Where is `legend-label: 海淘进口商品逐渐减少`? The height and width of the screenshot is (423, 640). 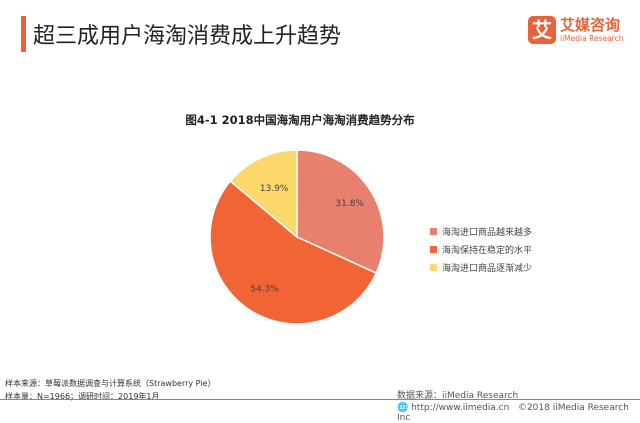
legend-label: 海淘进口商品逐渐减少 is located at coordinates (487, 268).